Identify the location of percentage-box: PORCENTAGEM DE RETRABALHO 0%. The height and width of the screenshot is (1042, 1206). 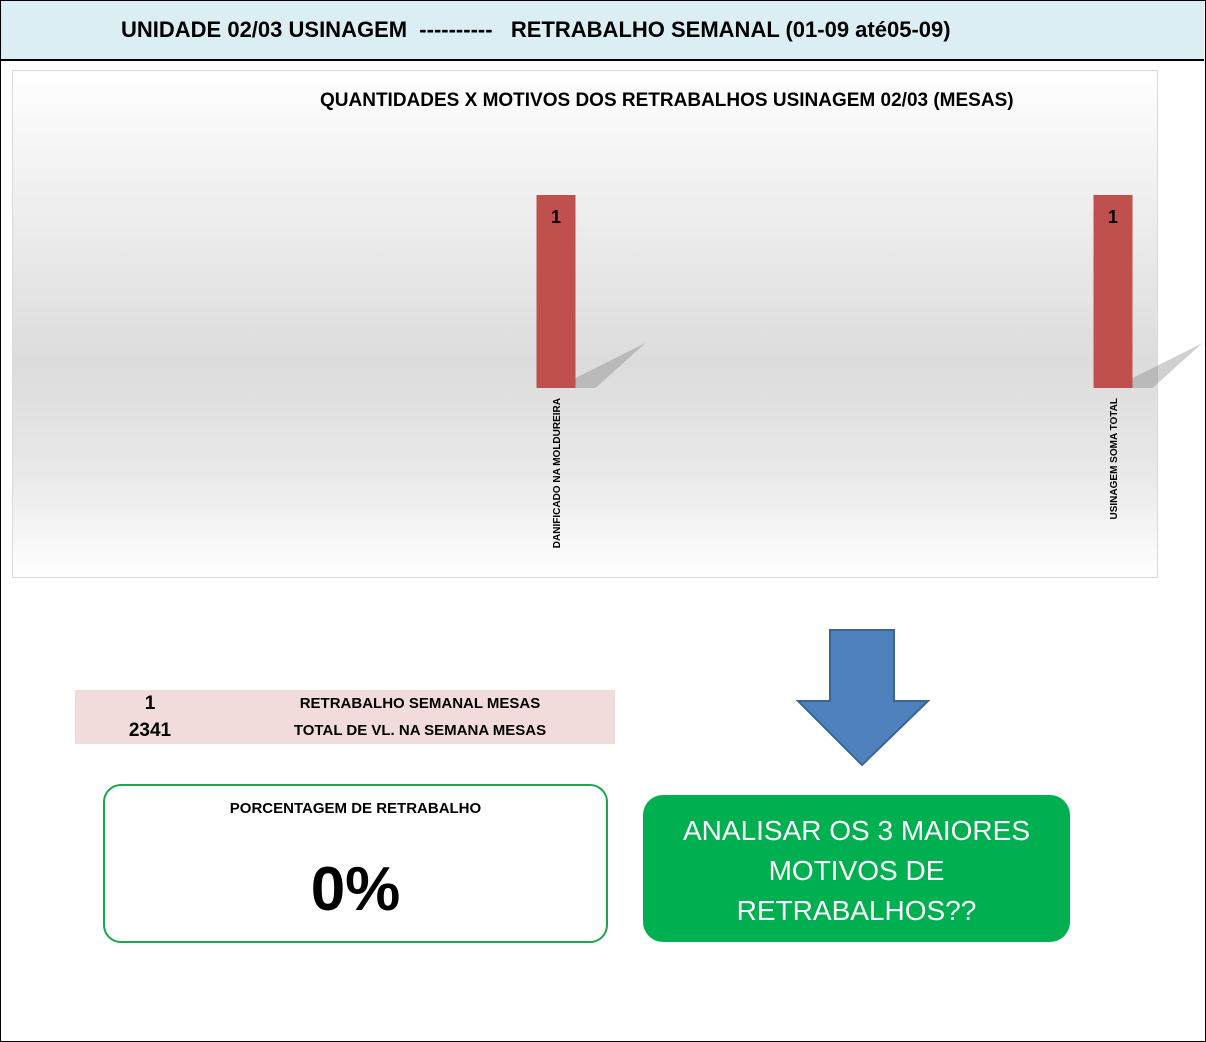
(355, 863).